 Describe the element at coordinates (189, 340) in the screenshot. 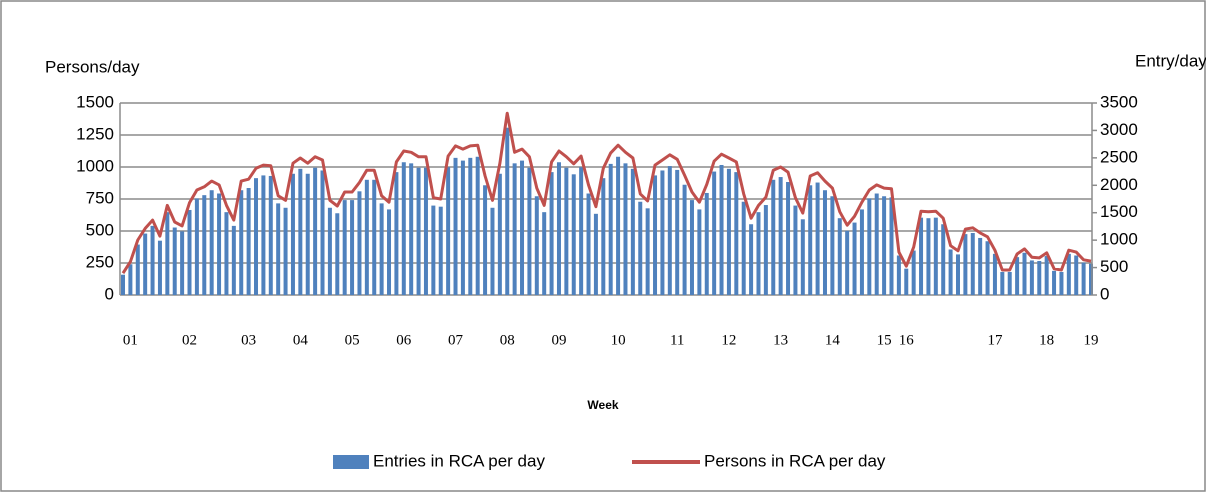

I see `x-tick-label: 02` at that location.